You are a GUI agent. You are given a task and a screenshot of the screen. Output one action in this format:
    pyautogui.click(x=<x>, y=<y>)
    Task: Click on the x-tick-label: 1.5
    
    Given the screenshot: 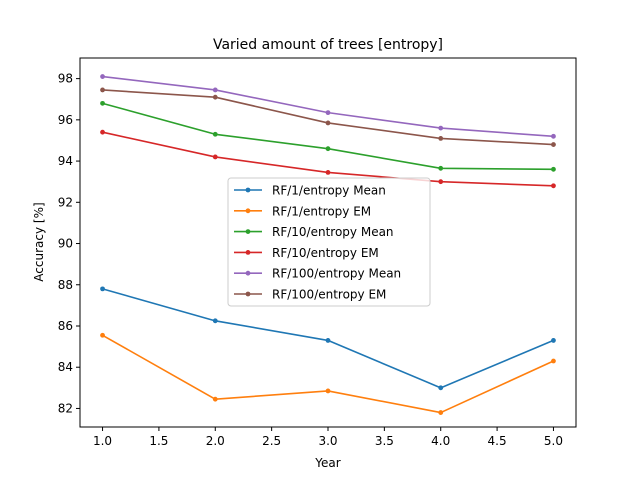 What is the action you would take?
    pyautogui.click(x=158, y=441)
    